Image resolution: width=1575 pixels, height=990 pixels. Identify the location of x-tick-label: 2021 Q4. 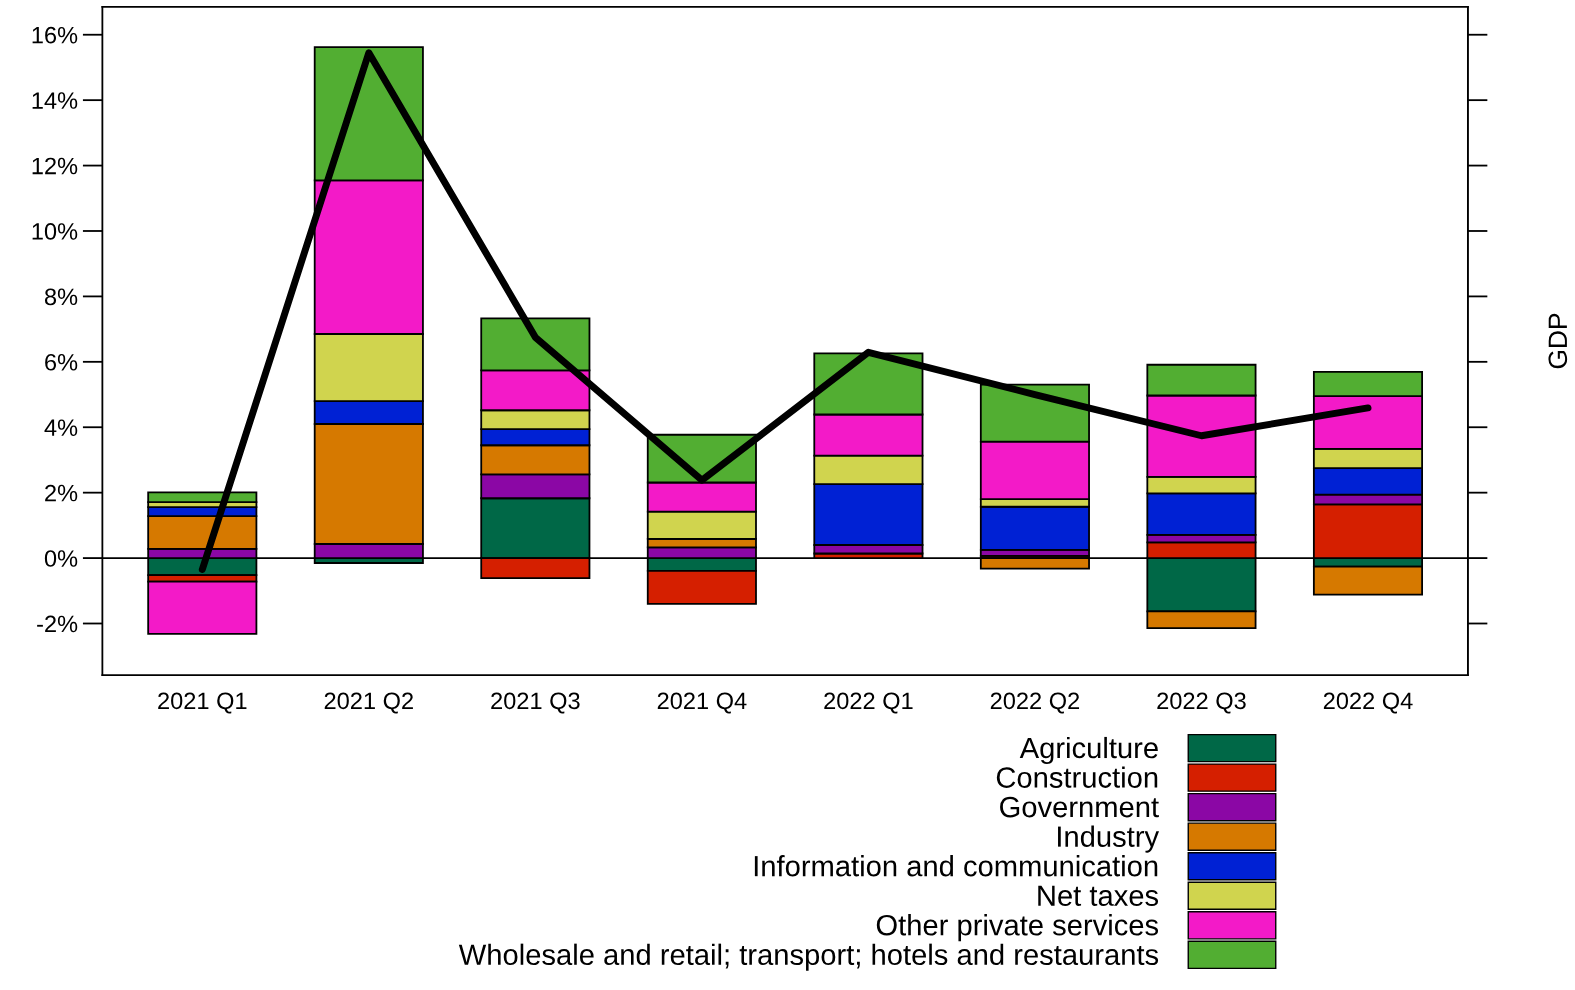
(702, 703).